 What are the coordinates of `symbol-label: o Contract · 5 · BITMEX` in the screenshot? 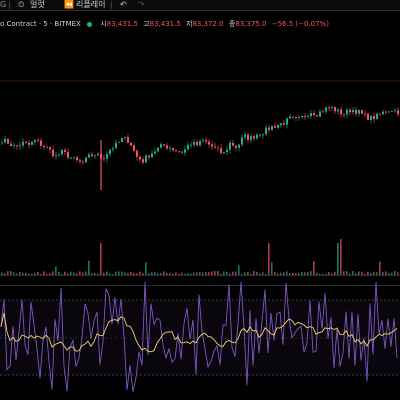 It's located at (40, 24).